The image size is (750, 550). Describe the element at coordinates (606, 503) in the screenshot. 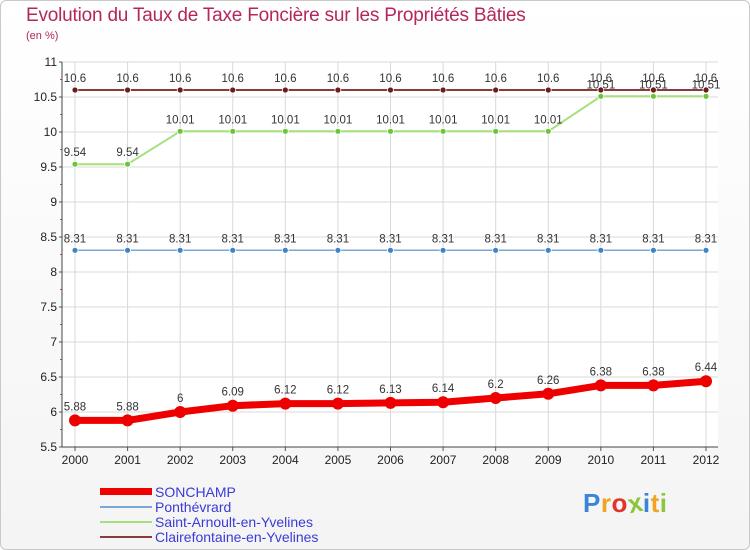

I see `logo-letter: r` at that location.